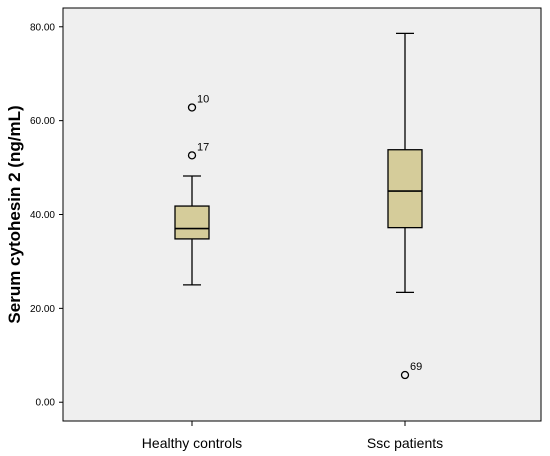 The width and height of the screenshot is (550, 456). I want to click on x-tick-label: Ssc patients, so click(405, 443).